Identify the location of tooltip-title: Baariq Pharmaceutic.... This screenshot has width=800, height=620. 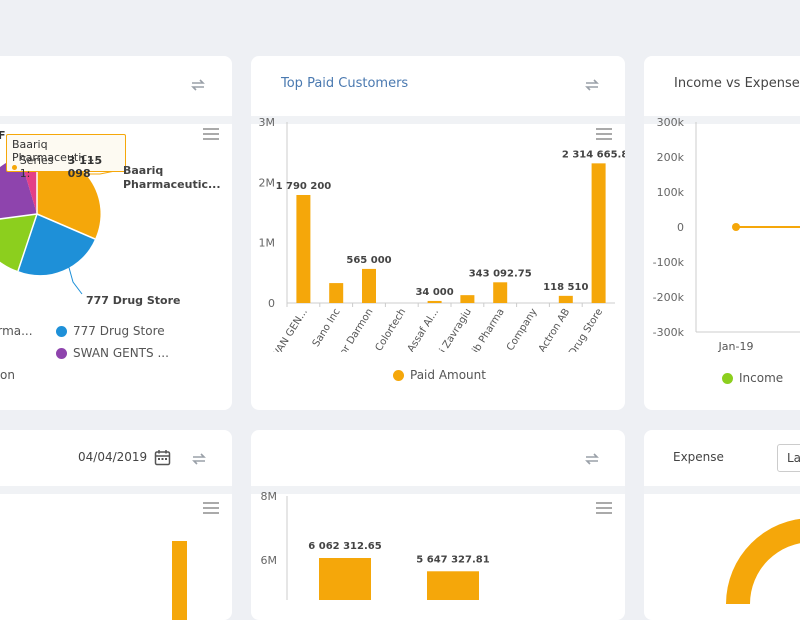
(55, 151).